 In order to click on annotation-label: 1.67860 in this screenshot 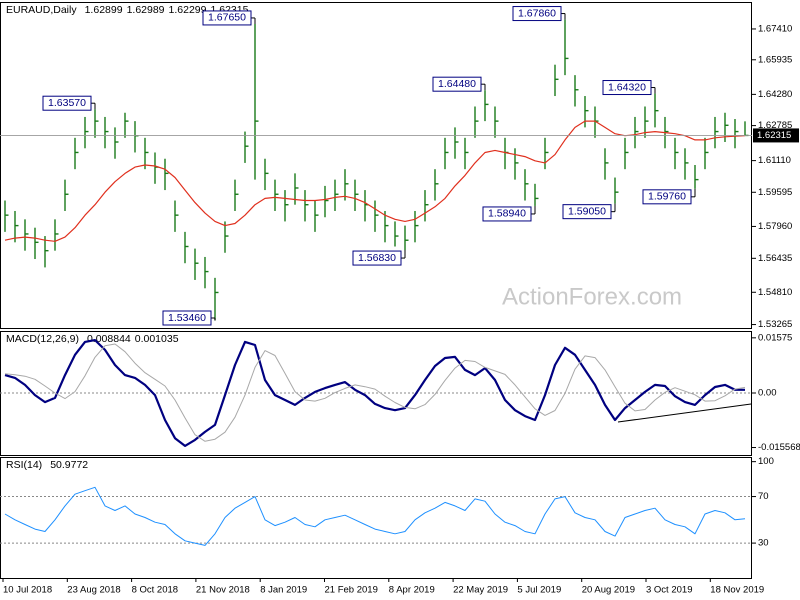, I will do `click(537, 13)`.